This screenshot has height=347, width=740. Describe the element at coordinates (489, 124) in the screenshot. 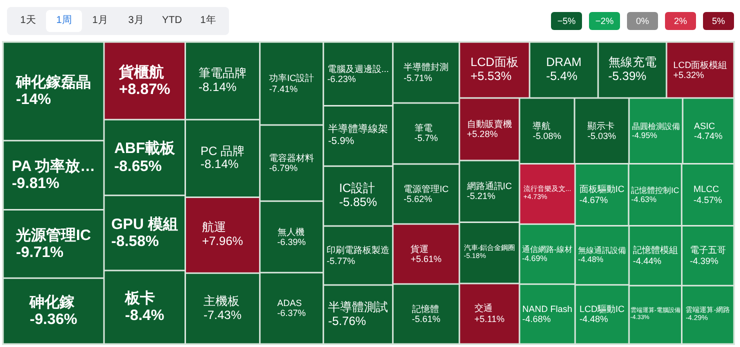

I see `category-label: 自動販賣機` at that location.